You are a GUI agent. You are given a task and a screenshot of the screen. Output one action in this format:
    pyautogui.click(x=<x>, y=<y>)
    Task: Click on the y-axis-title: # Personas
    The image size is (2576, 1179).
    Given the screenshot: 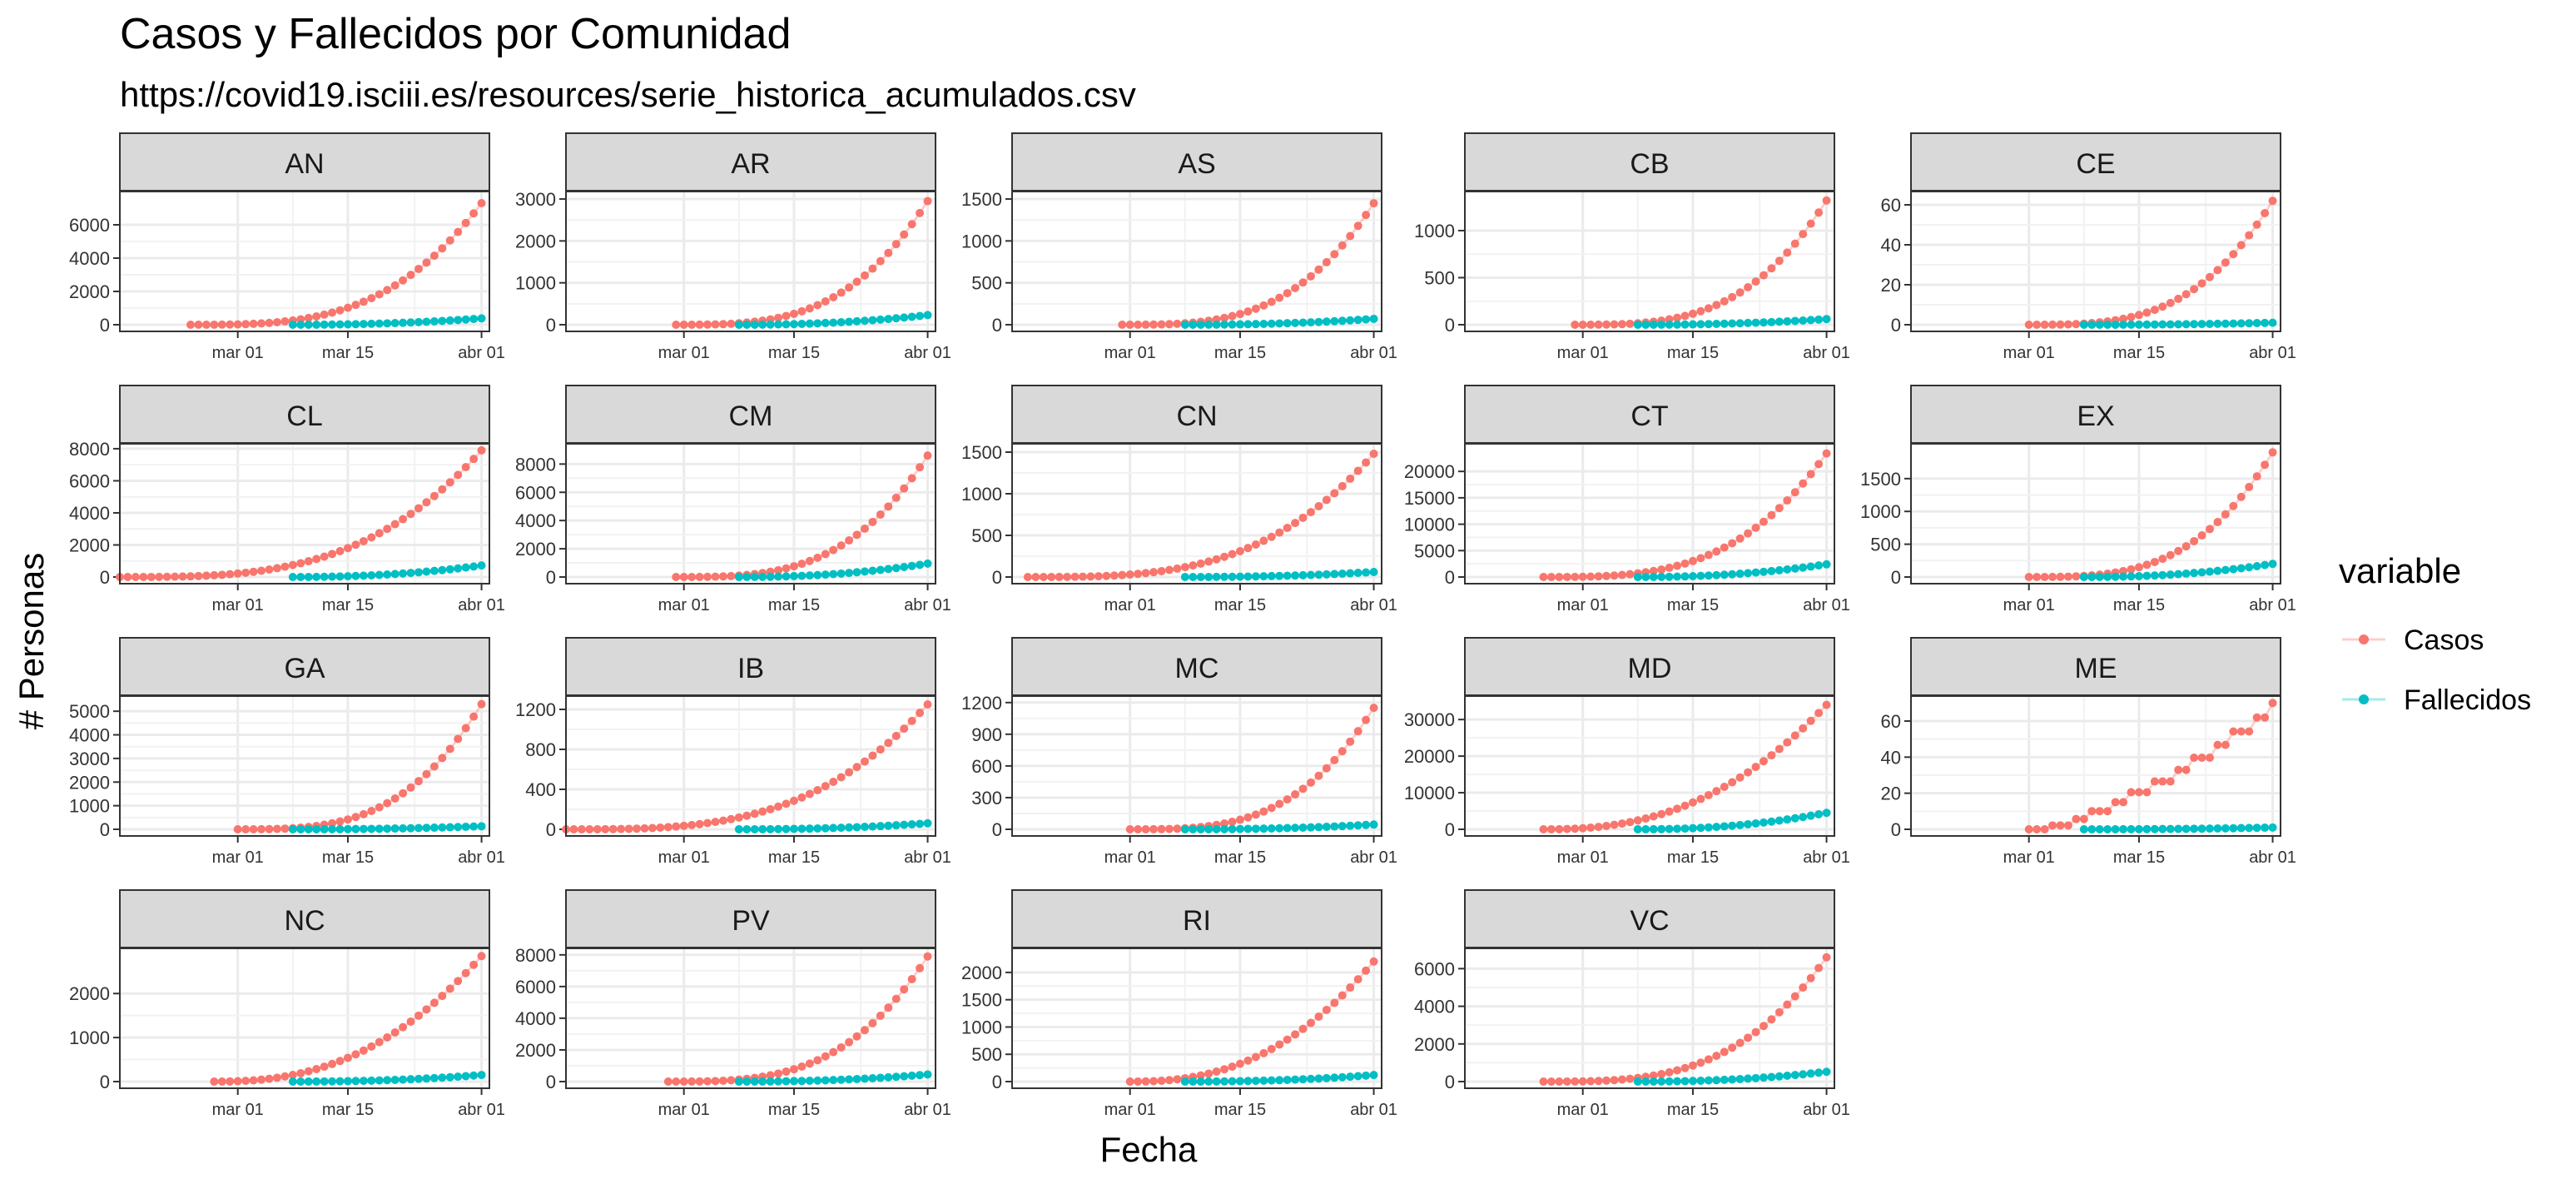 What is the action you would take?
    pyautogui.click(x=32, y=641)
    